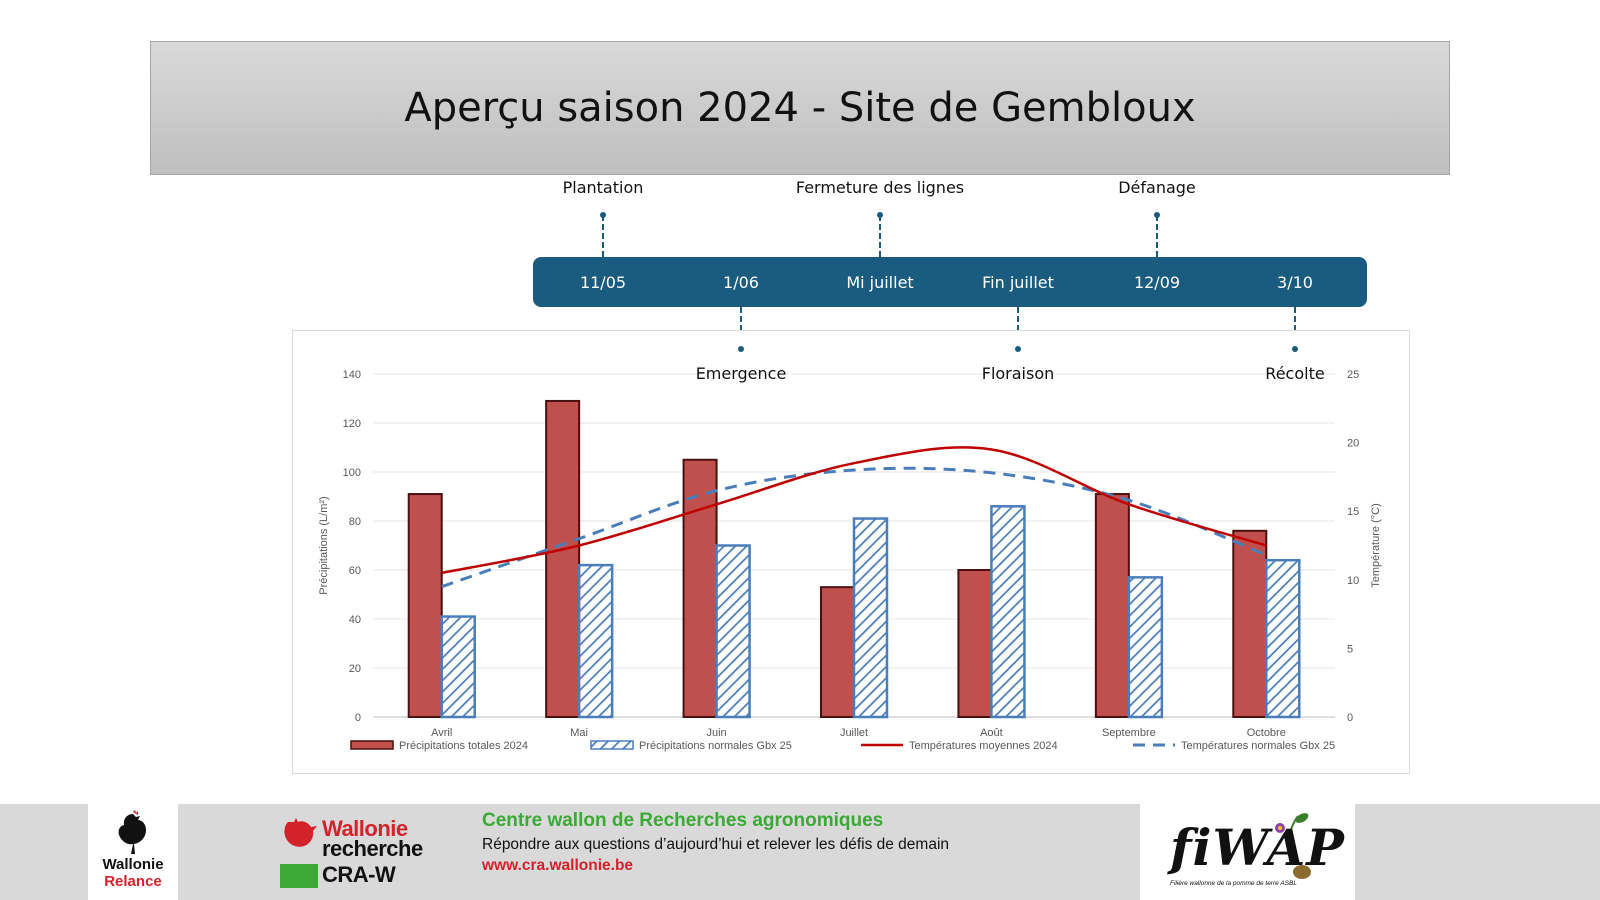 Image resolution: width=1600 pixels, height=900 pixels. I want to click on legend-label: Précipitations normales Gbx 25, so click(715, 746).